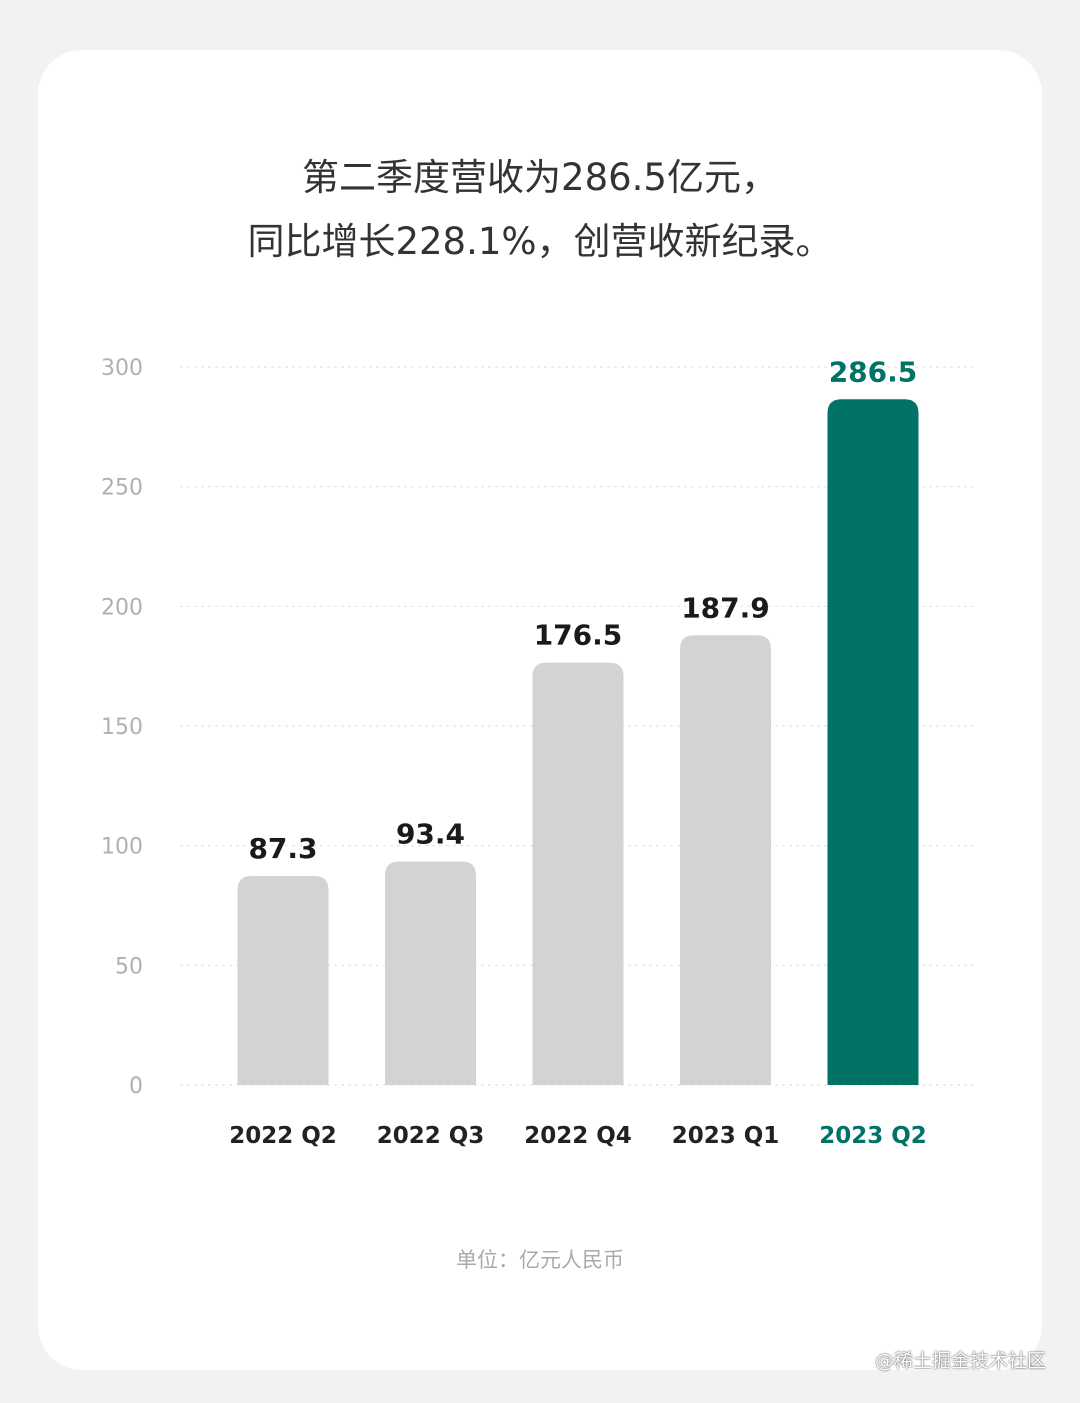 This screenshot has width=1080, height=1403. What do you see at coordinates (960, 1361) in the screenshot?
I see `watermark: @稀土掘金技术社区` at bounding box center [960, 1361].